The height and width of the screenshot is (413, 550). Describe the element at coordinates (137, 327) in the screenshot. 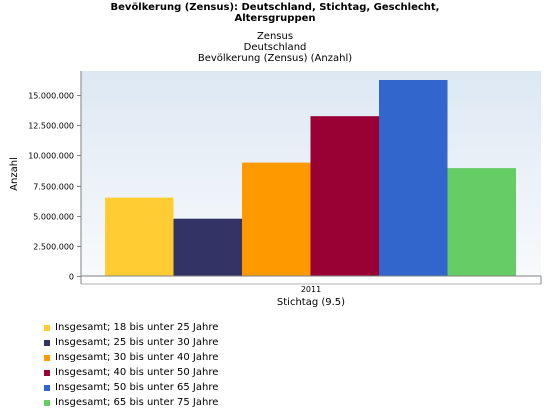

I see `legend-label: Insgesamt; 18 bis unter 25 Jahre` at that location.